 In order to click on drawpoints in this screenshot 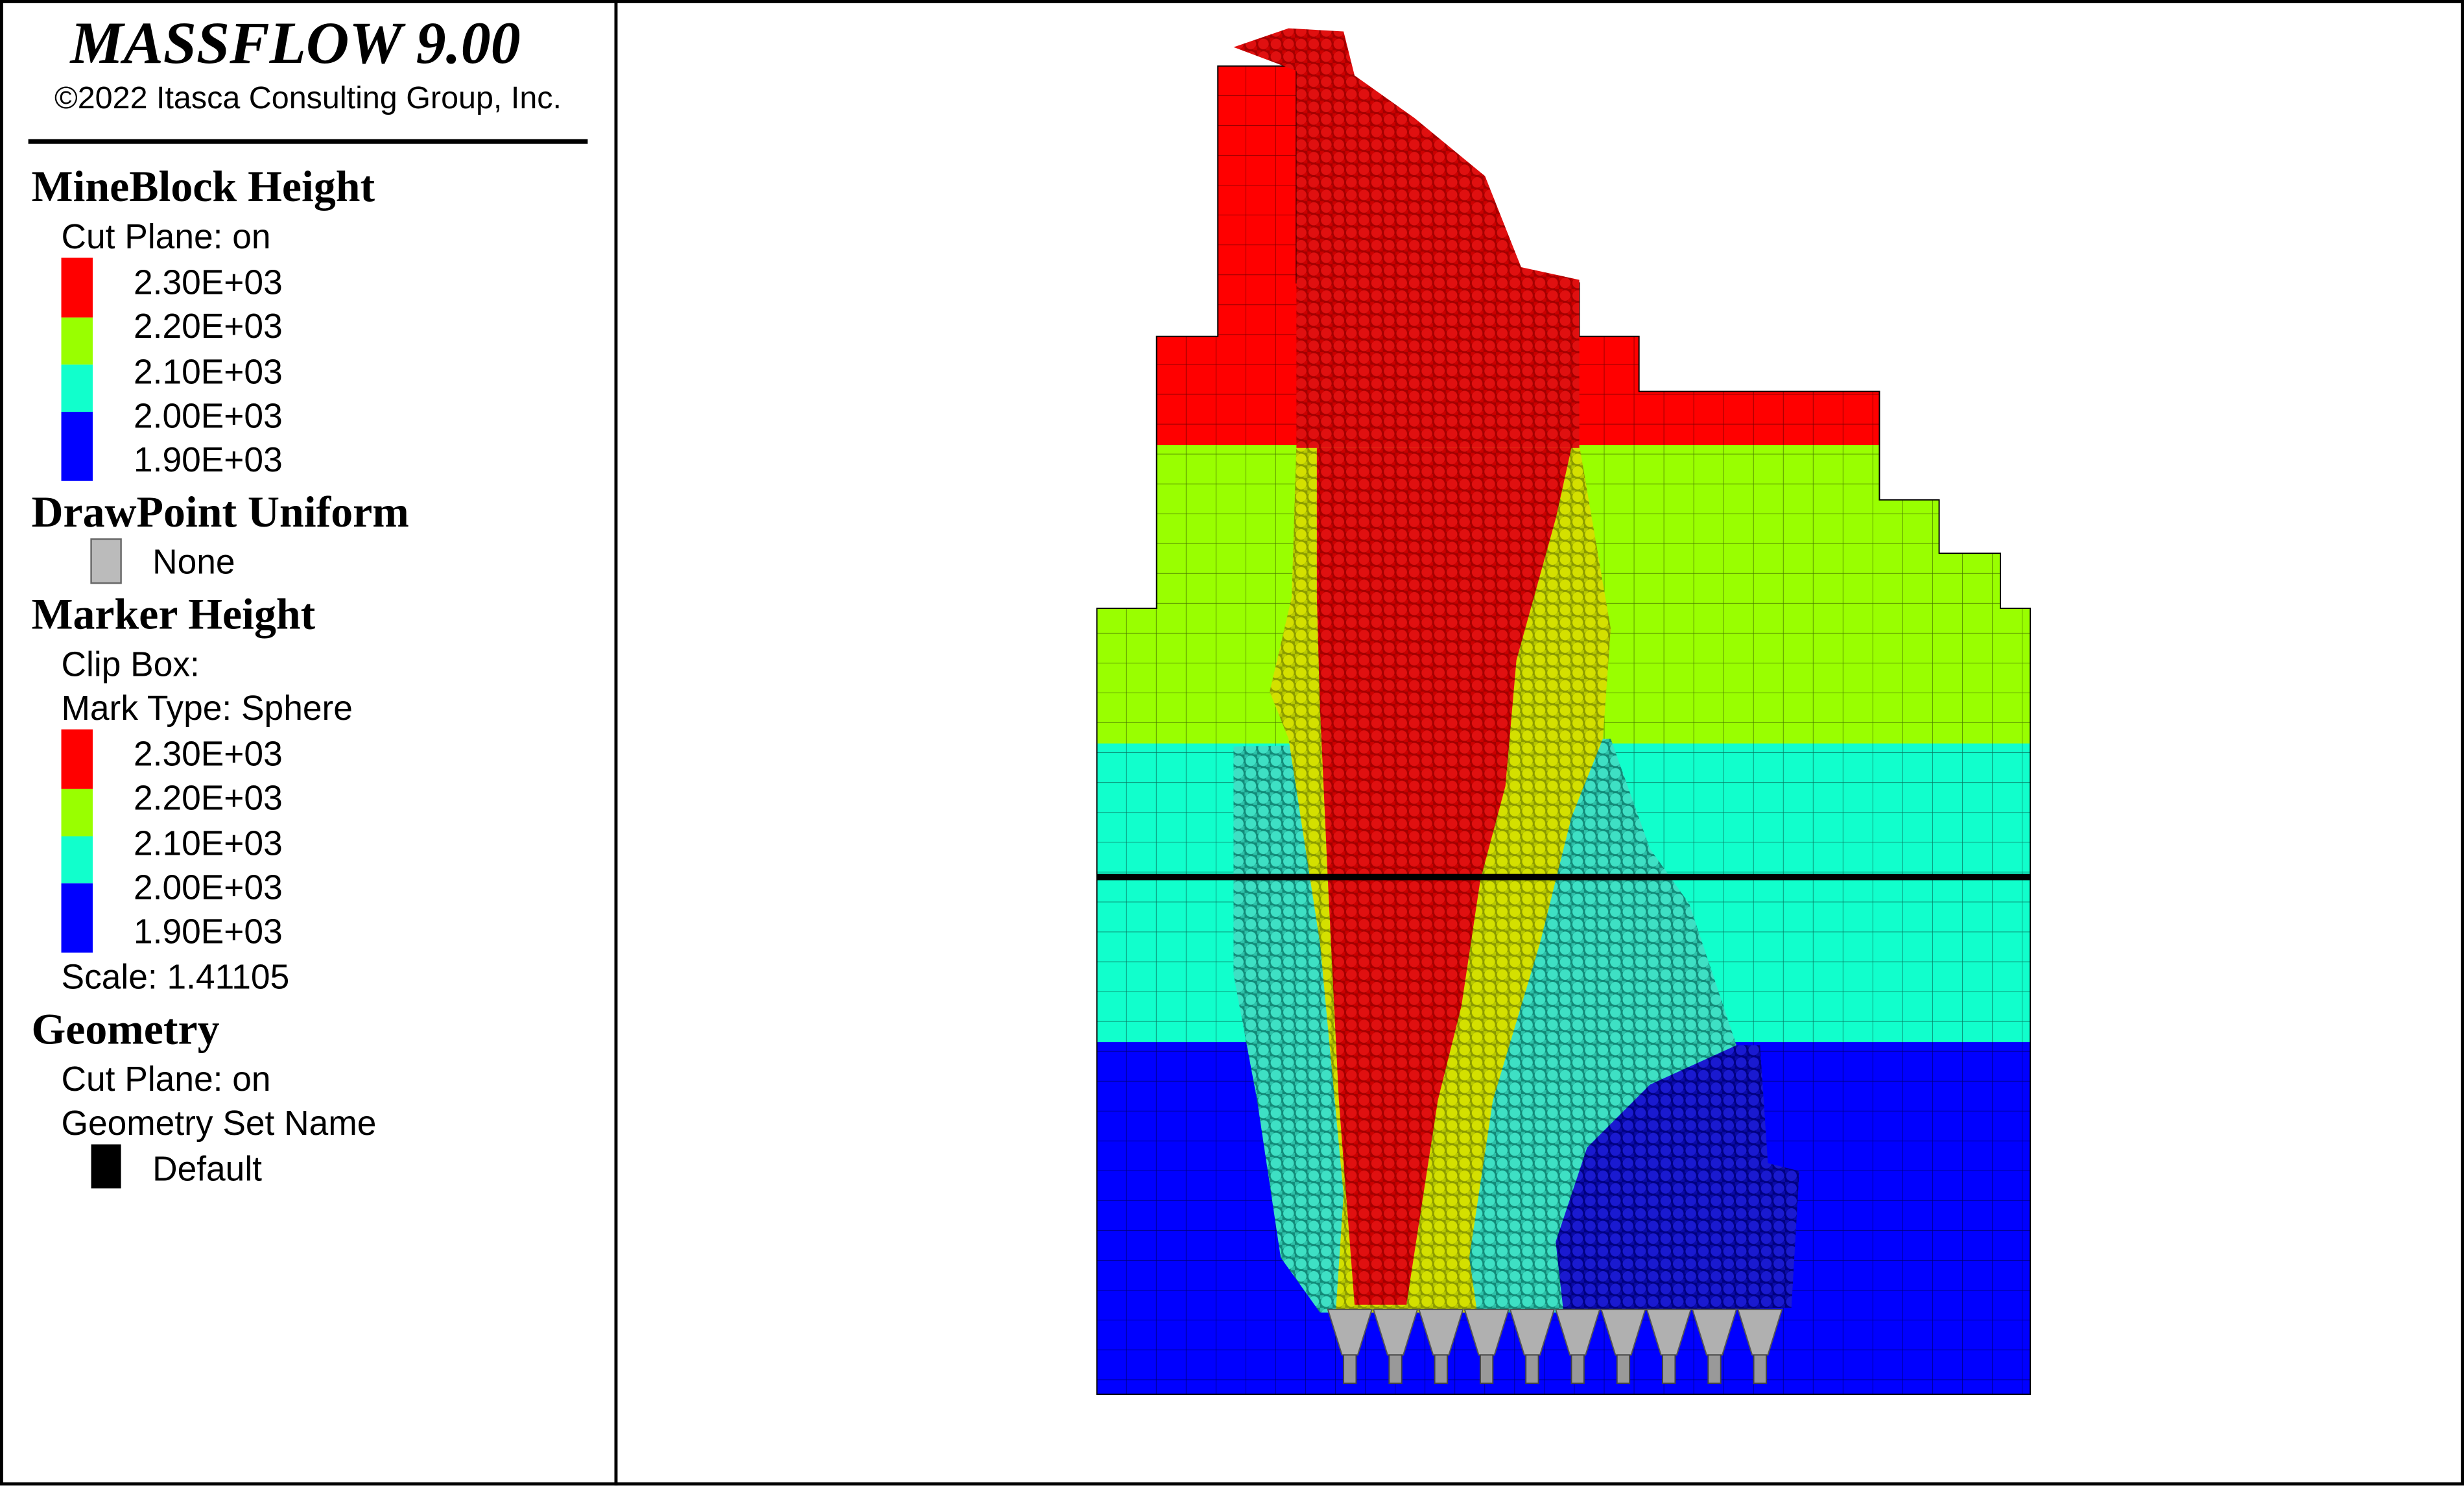, I will do `click(1555, 1346)`.